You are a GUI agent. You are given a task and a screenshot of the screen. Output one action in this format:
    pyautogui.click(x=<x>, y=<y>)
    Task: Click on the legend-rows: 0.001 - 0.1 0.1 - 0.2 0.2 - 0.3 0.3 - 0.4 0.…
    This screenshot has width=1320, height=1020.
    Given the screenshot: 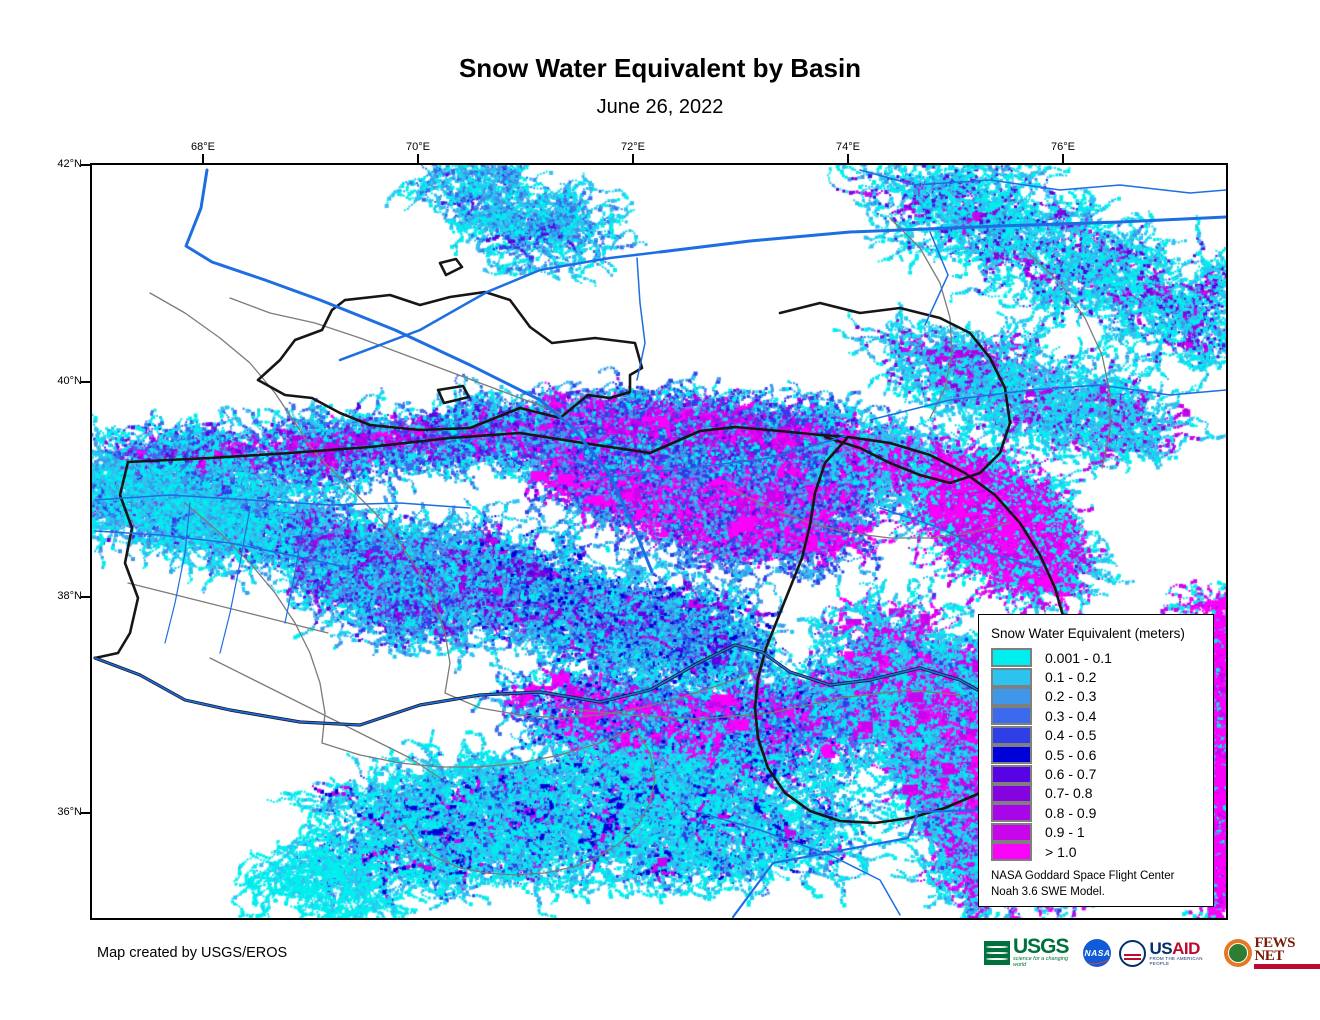 What is the action you would take?
    pyautogui.click(x=1098, y=755)
    